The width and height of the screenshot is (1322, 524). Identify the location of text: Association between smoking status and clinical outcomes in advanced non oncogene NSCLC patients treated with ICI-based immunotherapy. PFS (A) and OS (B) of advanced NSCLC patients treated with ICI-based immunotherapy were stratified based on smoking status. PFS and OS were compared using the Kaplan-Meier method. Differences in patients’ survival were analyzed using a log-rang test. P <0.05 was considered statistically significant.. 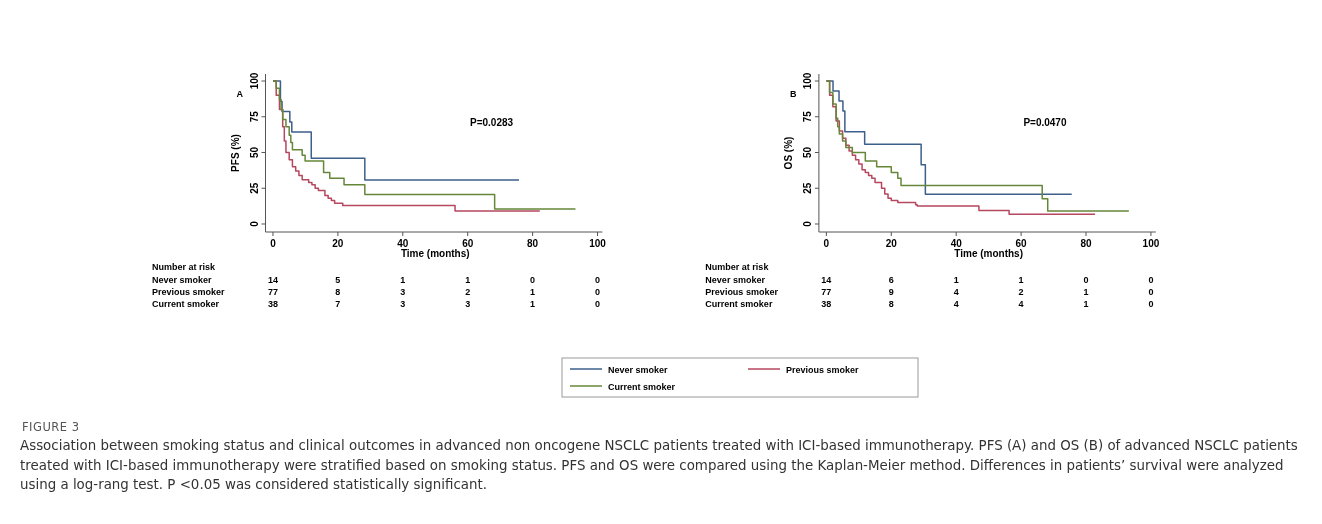
(659, 465).